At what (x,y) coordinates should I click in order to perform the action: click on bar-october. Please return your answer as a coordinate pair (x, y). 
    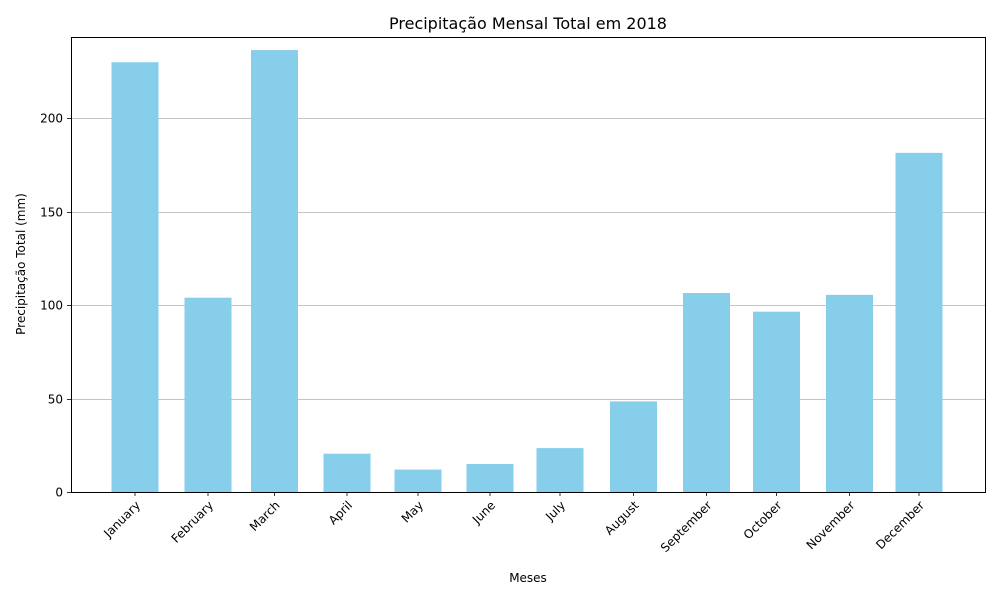
    Looking at the image, I should click on (776, 401).